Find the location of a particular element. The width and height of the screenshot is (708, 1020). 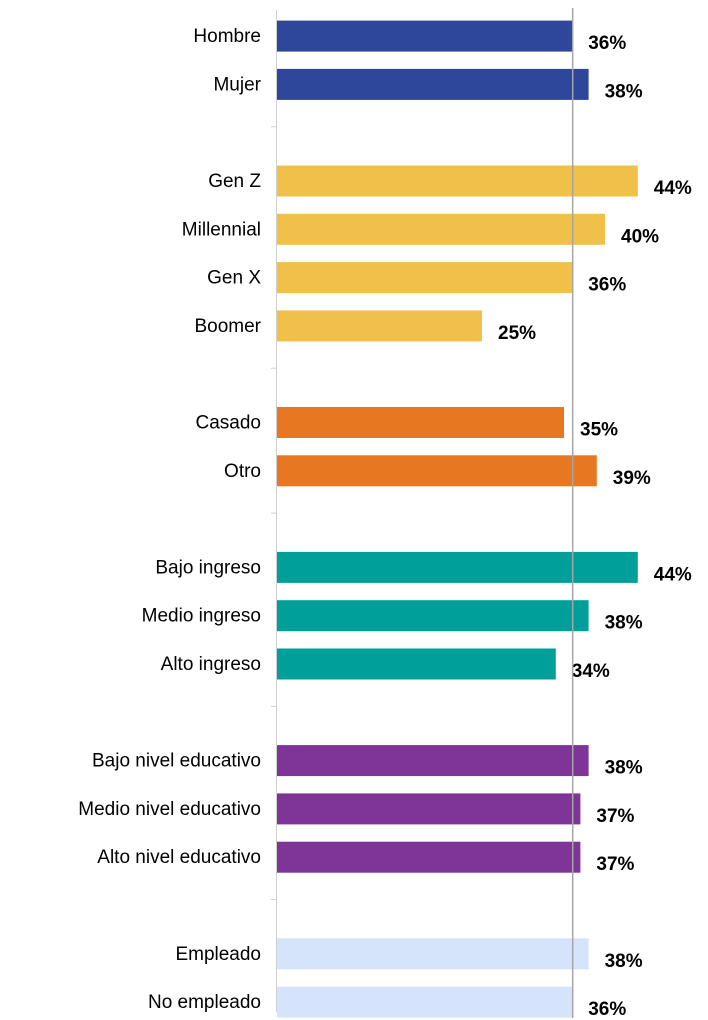

value-label: 25% is located at coordinates (517, 333).